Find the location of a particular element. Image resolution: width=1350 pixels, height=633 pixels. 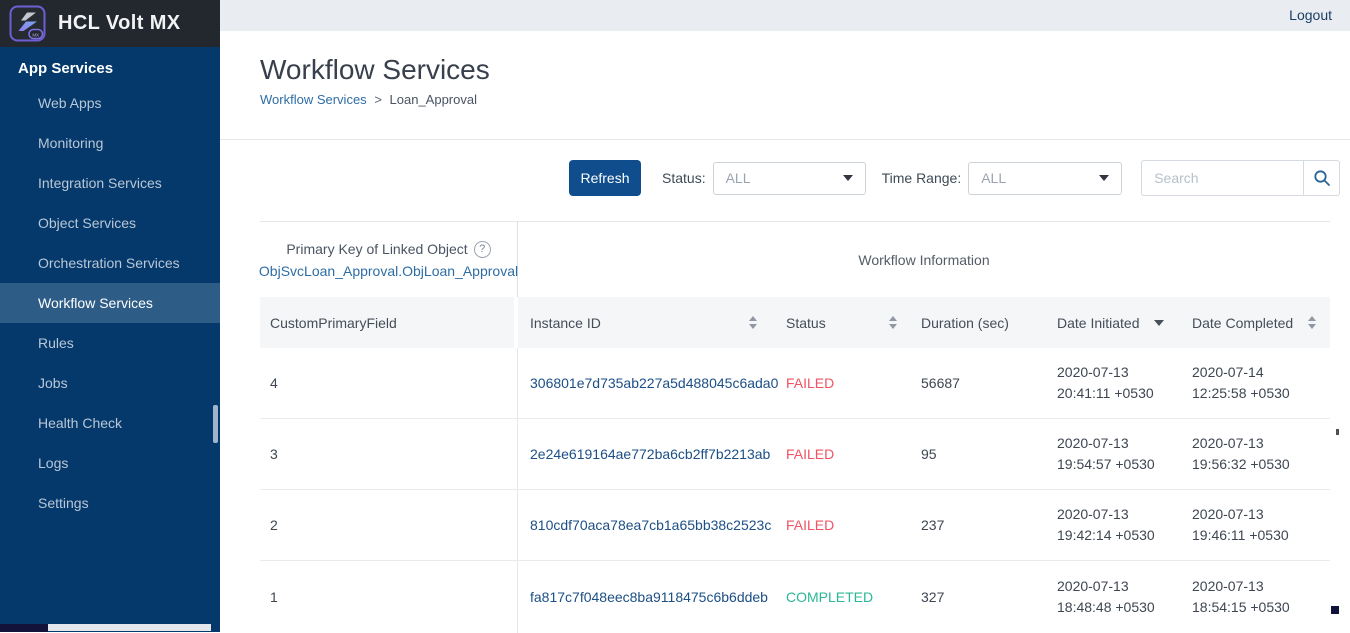

toolbar: Refresh Status: ALL Time Range: ALL is located at coordinates (785, 178).